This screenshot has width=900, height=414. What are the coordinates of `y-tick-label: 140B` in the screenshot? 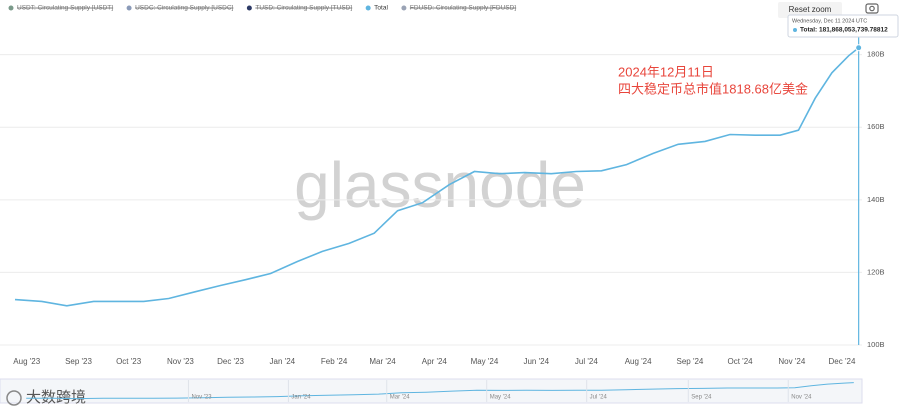 It's located at (876, 199).